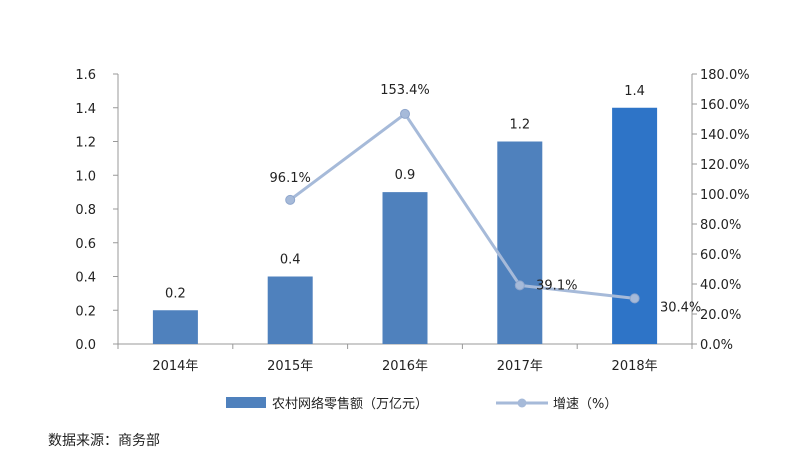 The width and height of the screenshot is (800, 465). I want to click on growth-data-label: 153.4%, so click(405, 90).